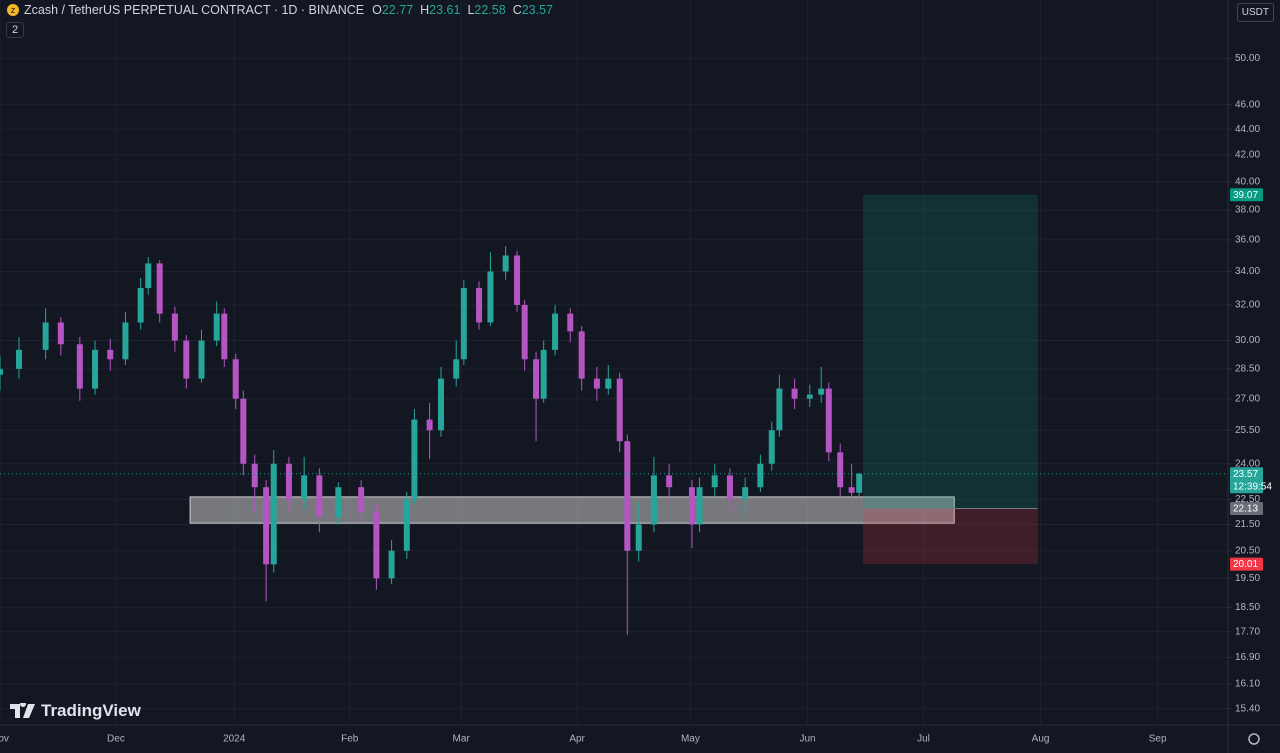 This screenshot has width=1280, height=753. I want to click on y-tick-label: 42.00, so click(1247, 154).